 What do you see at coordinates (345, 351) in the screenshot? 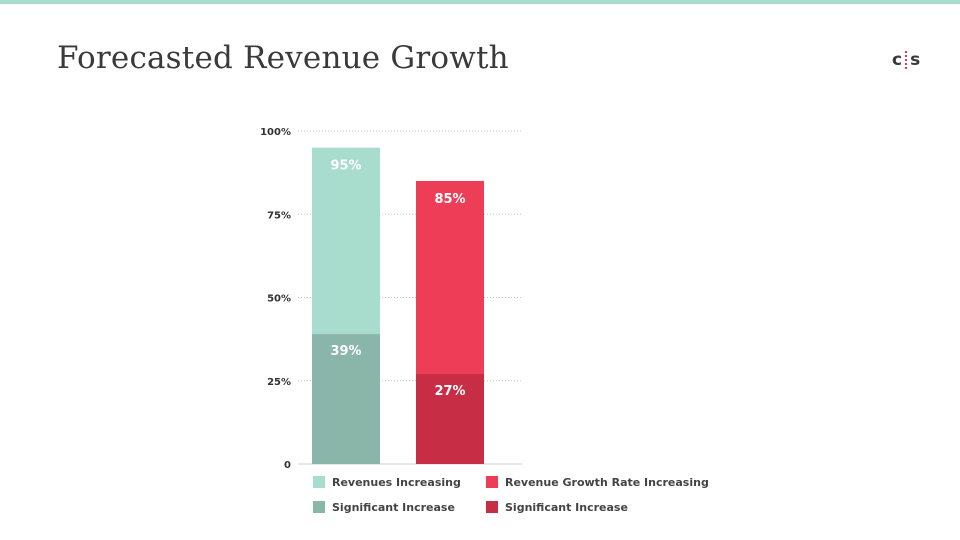
I see `bar-significant-data-label: 39%` at bounding box center [345, 351].